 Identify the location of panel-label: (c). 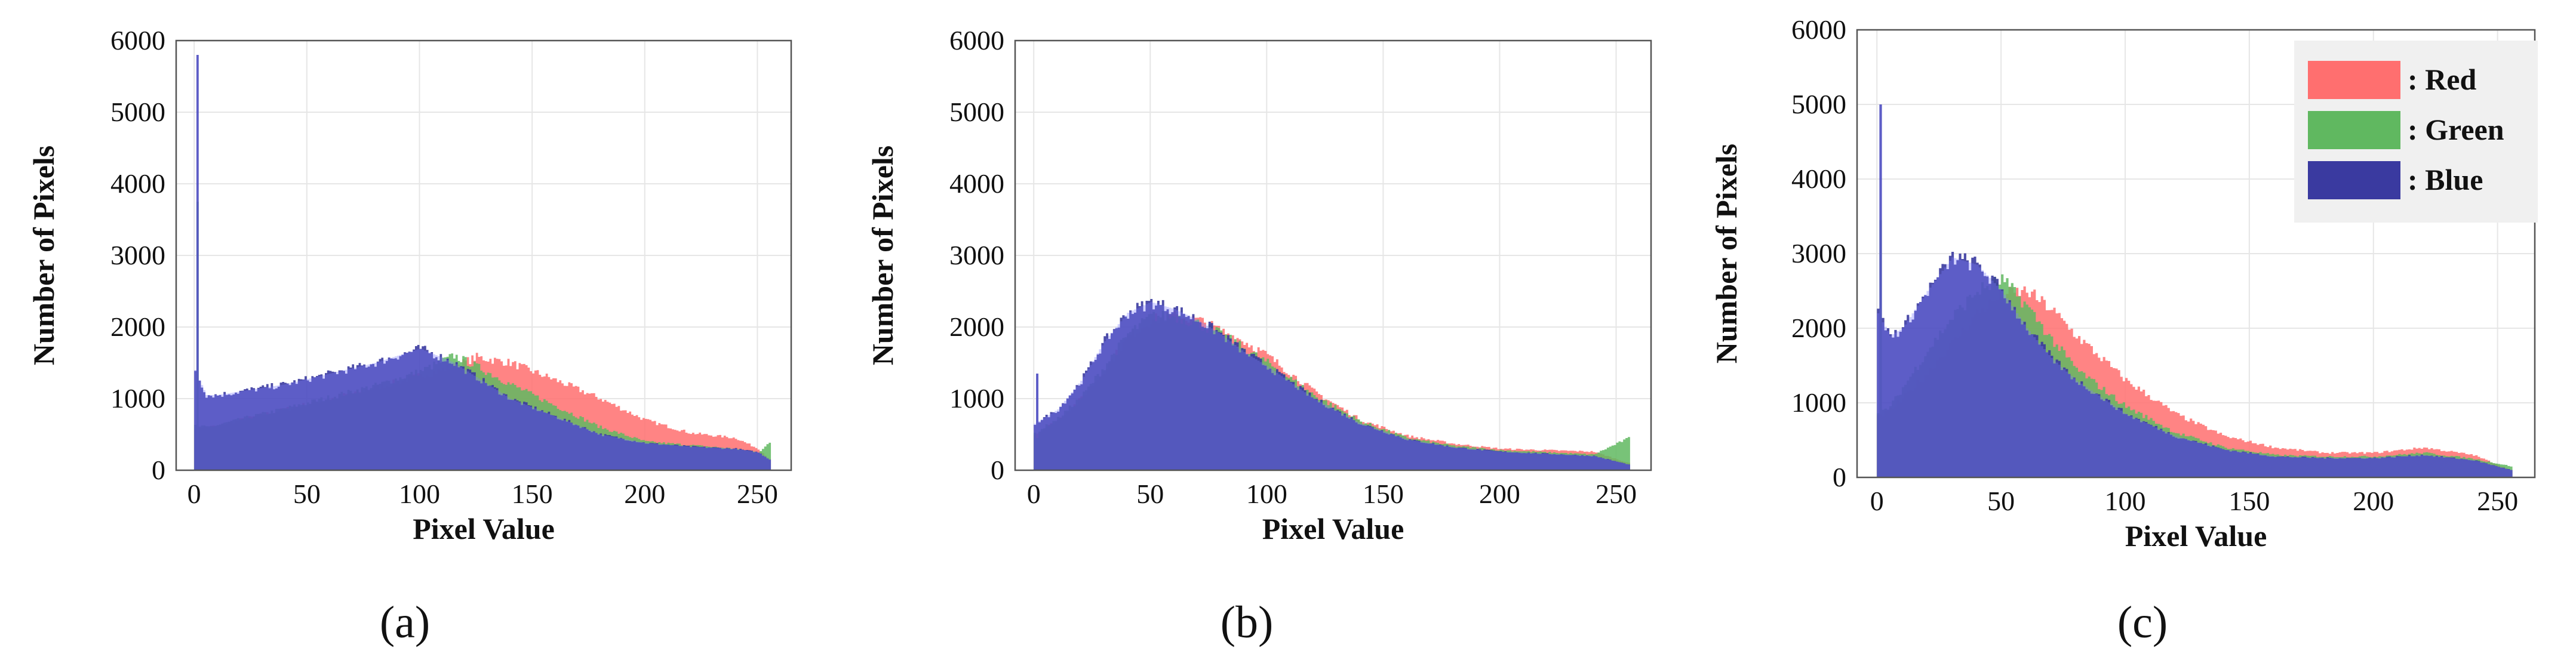
(2142, 622).